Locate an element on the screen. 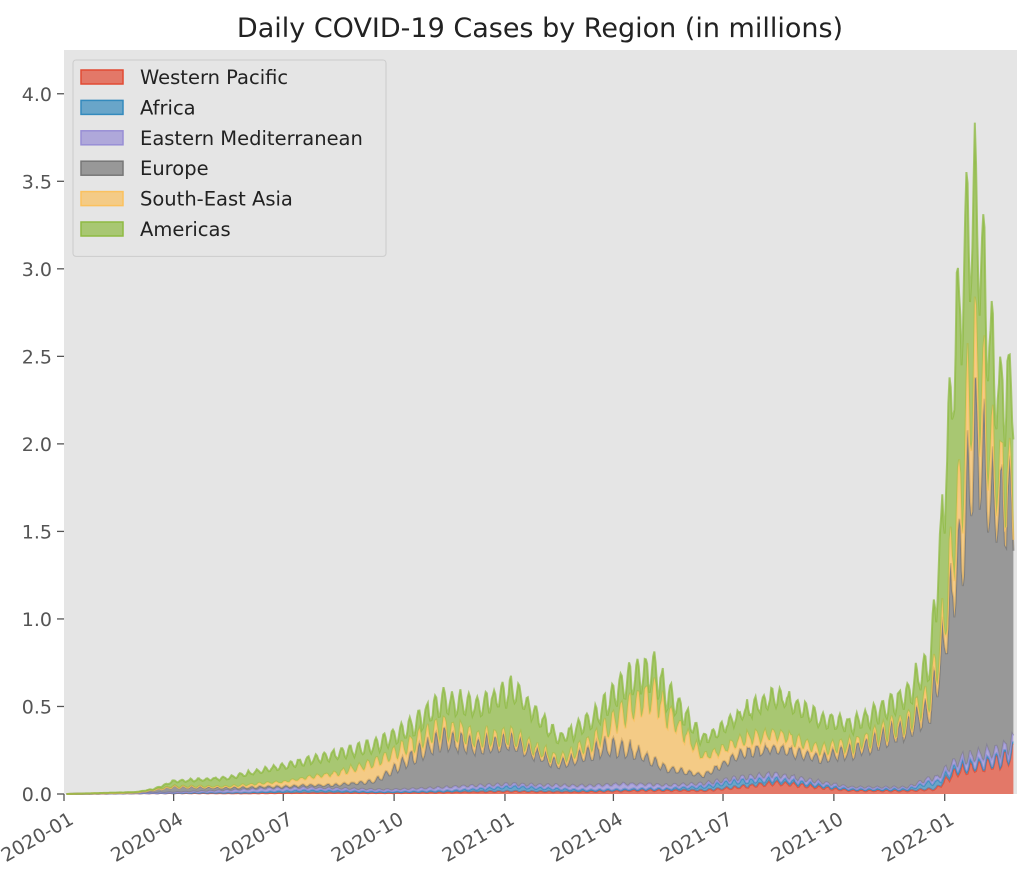 The height and width of the screenshot is (888, 1031). x-tick-label: 2020-07 is located at coordinates (257, 837).